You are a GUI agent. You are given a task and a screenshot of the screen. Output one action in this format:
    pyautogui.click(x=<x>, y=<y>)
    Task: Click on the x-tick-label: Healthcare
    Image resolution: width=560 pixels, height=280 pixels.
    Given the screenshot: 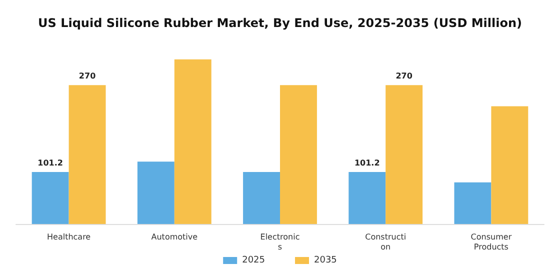 What is the action you would take?
    pyautogui.click(x=68, y=237)
    